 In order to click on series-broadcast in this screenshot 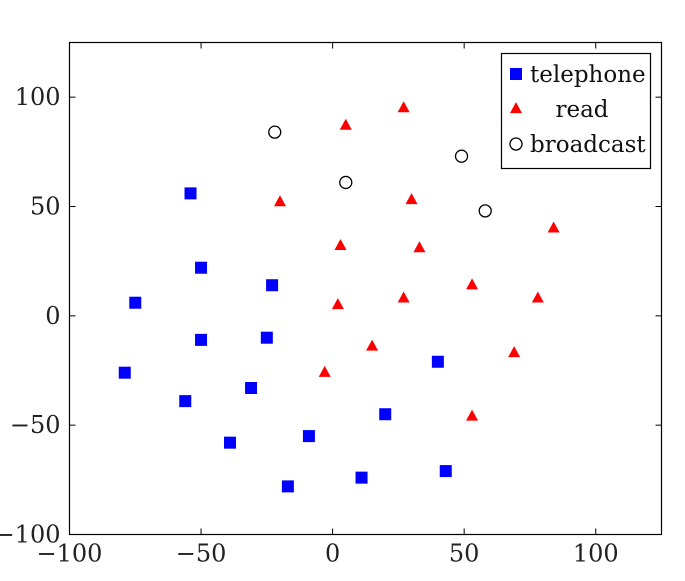, I will do `click(380, 171)`.